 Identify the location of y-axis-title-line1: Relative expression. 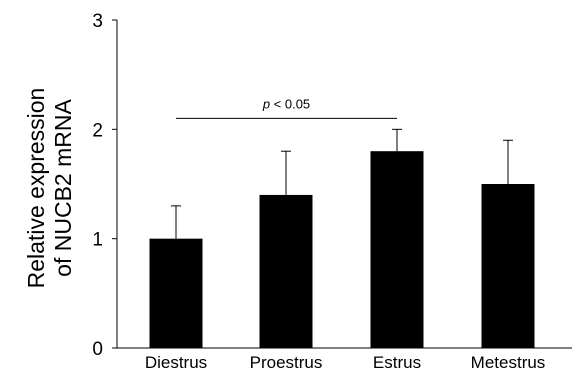
(36, 188).